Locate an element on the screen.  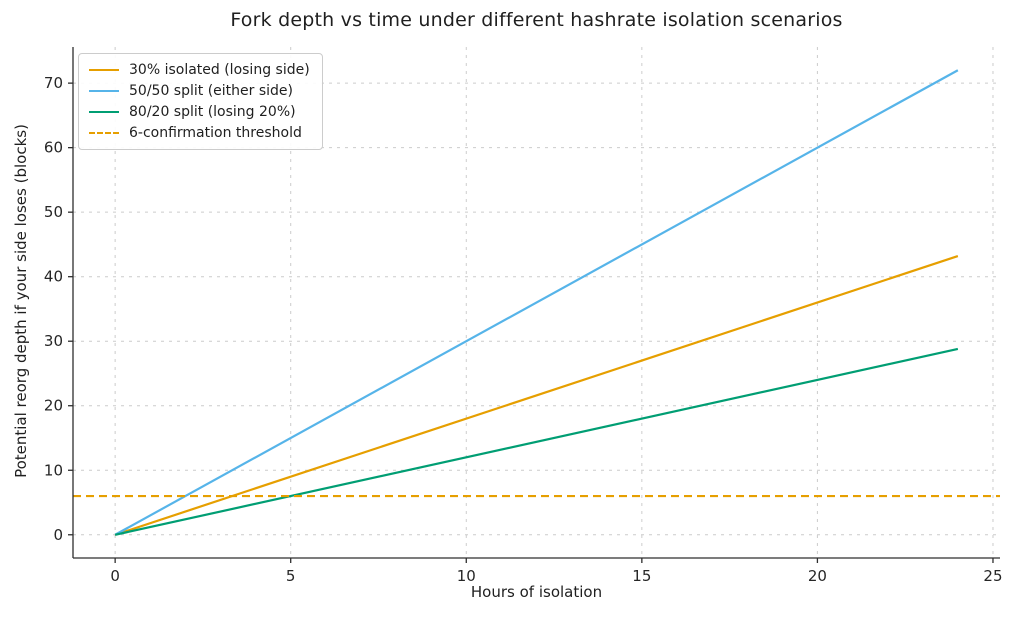
legend-entry-label: 6-confirmation threshold is located at coordinates (215, 133).